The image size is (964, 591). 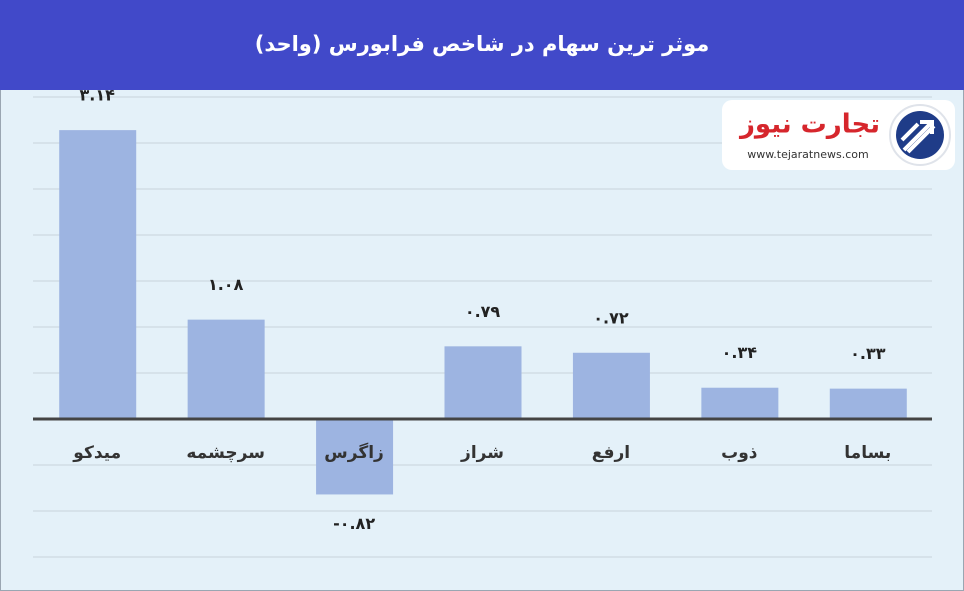 What do you see at coordinates (739, 453) in the screenshot?
I see `x-tick-label: ذوب` at bounding box center [739, 453].